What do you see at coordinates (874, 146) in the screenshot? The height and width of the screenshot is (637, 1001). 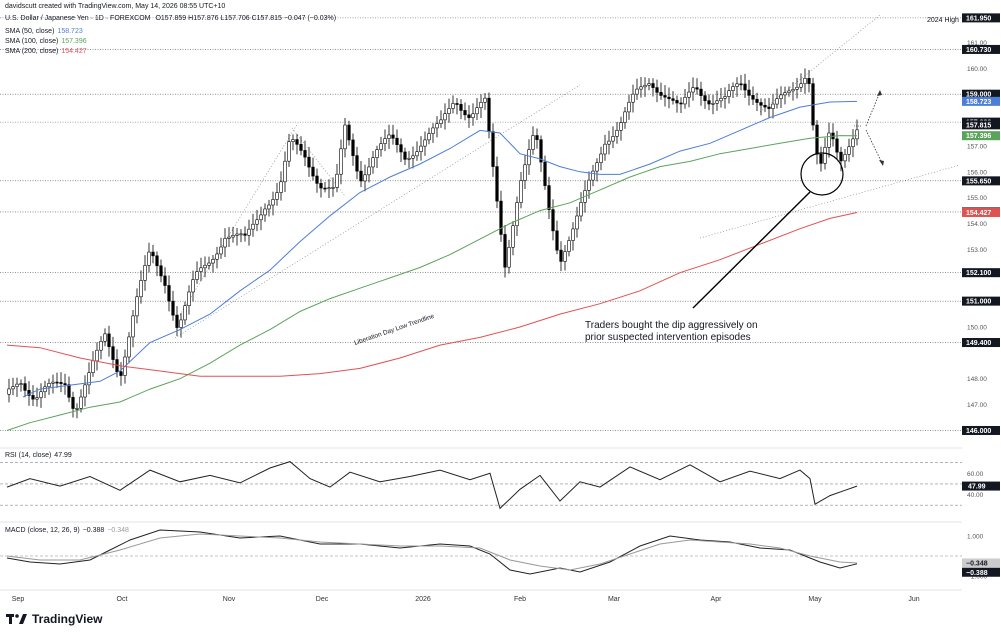 I see `scenario-down-arrow` at bounding box center [874, 146].